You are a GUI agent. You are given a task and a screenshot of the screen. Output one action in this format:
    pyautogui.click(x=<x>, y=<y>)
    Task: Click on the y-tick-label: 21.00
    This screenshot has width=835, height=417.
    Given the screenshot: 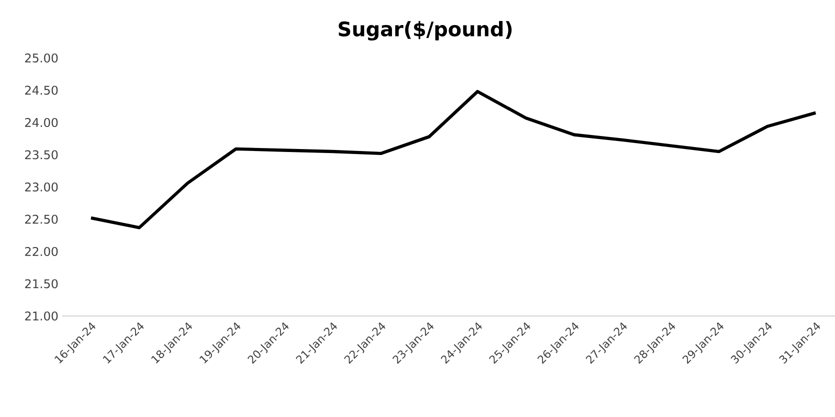 What is the action you would take?
    pyautogui.click(x=41, y=316)
    